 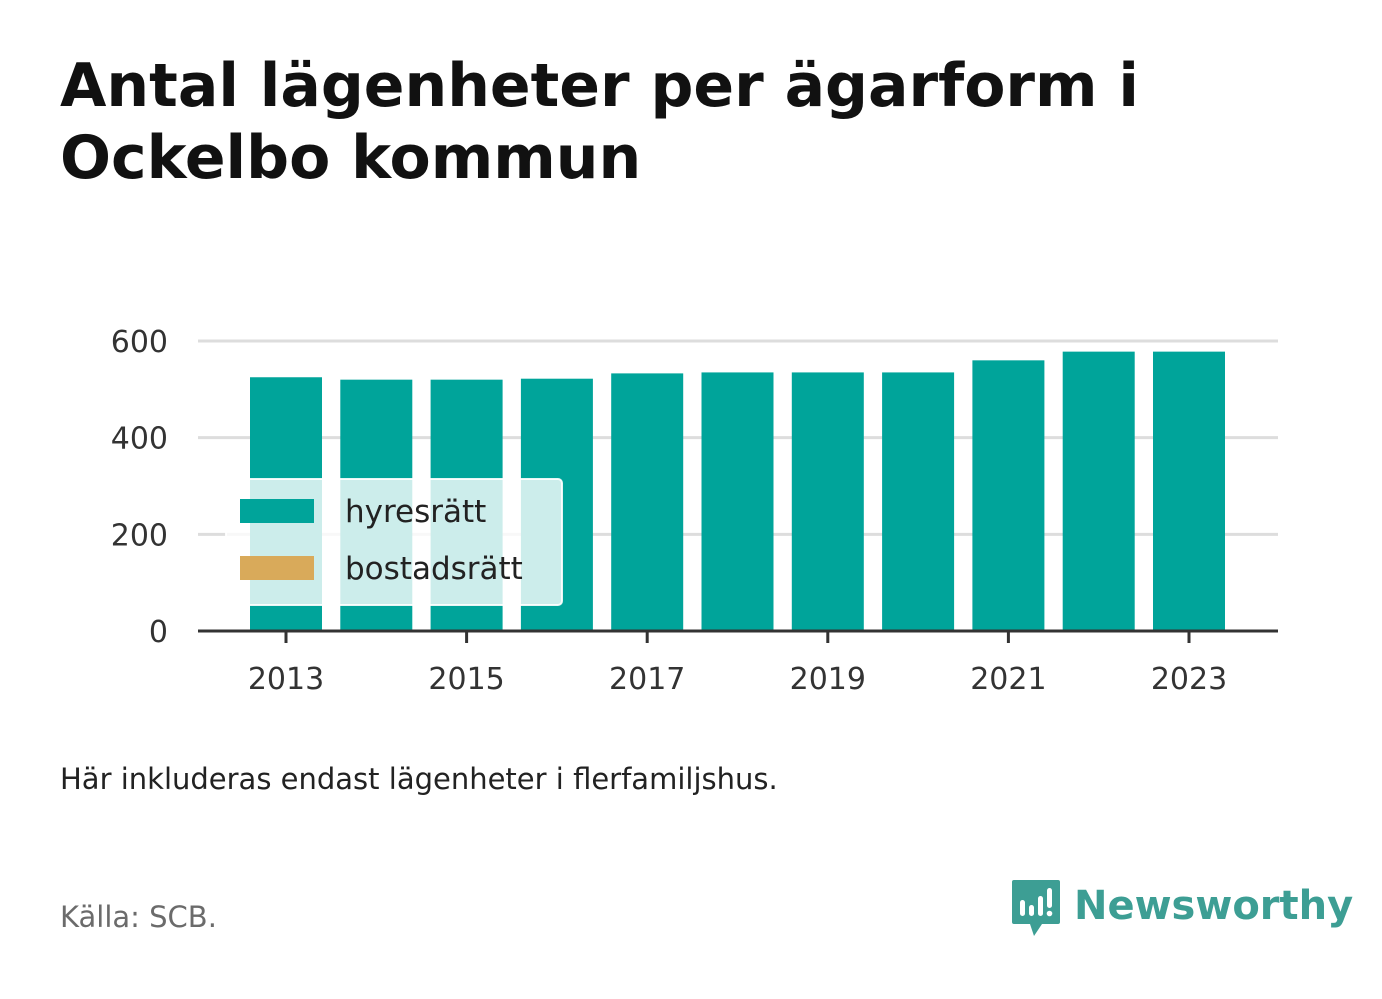 What do you see at coordinates (737, 501) in the screenshot?
I see `bar-hyresrätt-2018` at bounding box center [737, 501].